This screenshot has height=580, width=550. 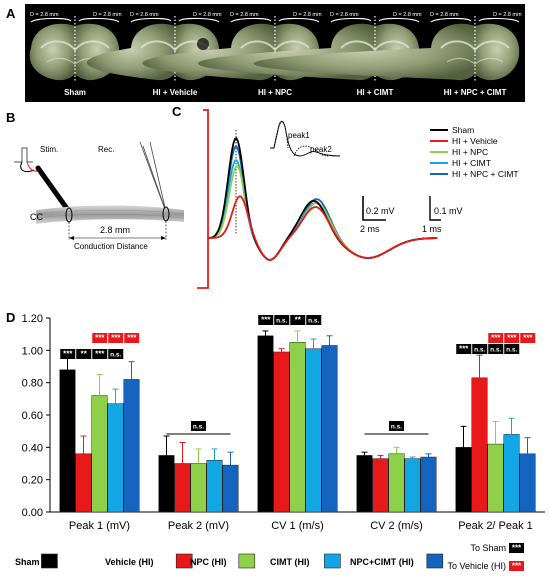 What do you see at coordinates (175, 92) in the screenshot?
I see `brain-group-label: HI + Vehicle` at bounding box center [175, 92].